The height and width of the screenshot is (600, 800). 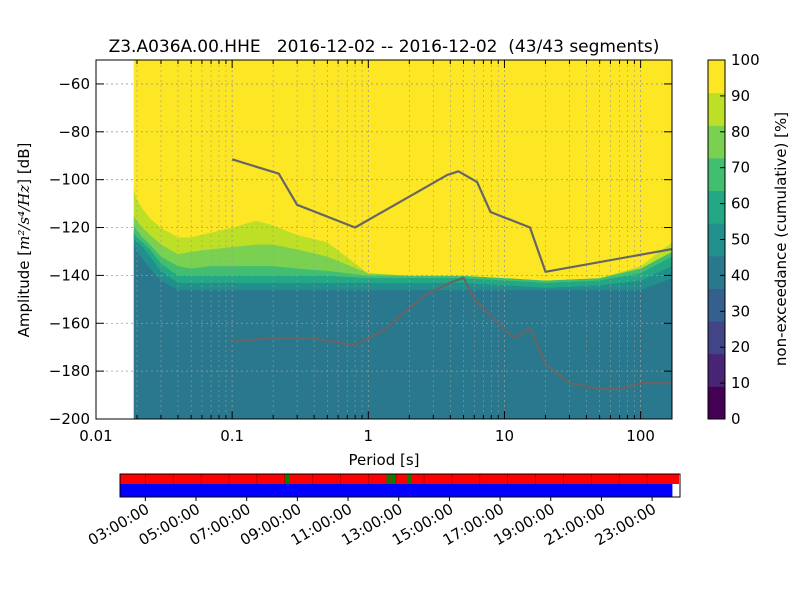 What do you see at coordinates (640, 436) in the screenshot?
I see `x-tick-label: 100` at bounding box center [640, 436].